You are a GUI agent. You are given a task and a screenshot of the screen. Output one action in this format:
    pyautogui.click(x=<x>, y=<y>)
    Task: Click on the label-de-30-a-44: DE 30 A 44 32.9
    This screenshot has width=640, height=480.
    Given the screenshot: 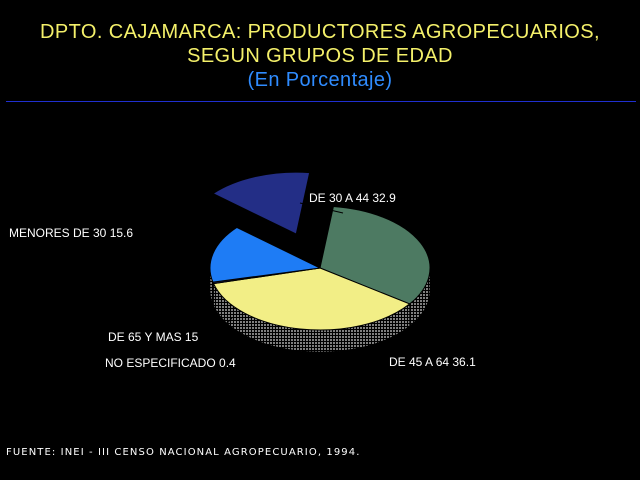 What is the action you would take?
    pyautogui.click(x=352, y=198)
    